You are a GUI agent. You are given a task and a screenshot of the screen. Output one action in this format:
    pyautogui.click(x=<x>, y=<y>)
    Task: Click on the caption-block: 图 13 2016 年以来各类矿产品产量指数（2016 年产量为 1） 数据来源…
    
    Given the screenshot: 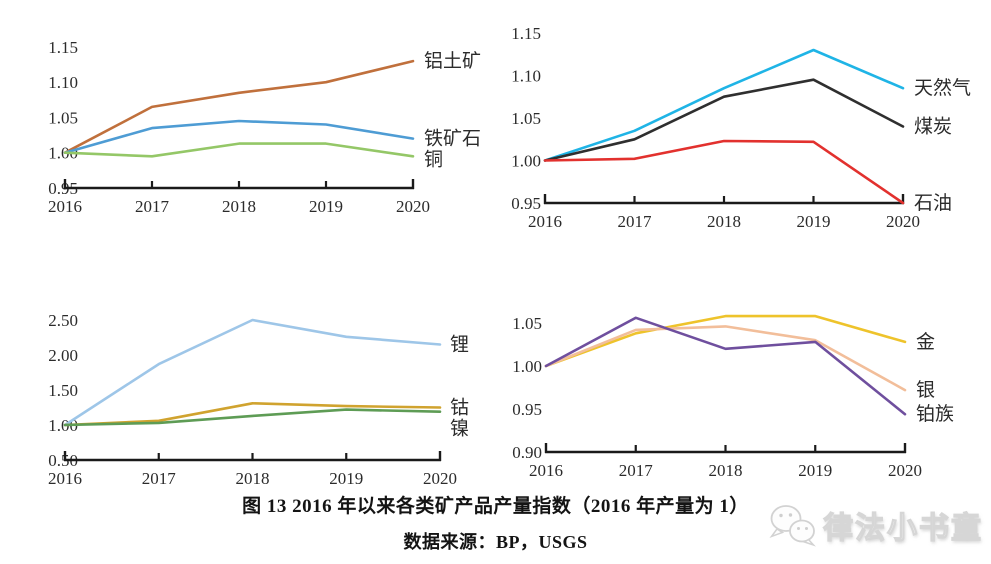 What is the action you would take?
    pyautogui.click(x=495, y=524)
    